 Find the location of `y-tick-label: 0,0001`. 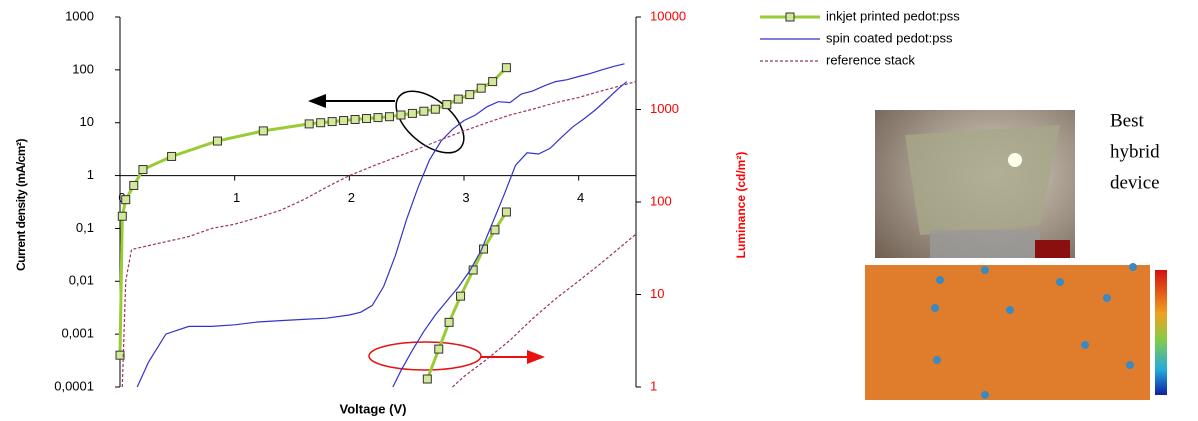

y-tick-label: 0,0001 is located at coordinates (74, 385).